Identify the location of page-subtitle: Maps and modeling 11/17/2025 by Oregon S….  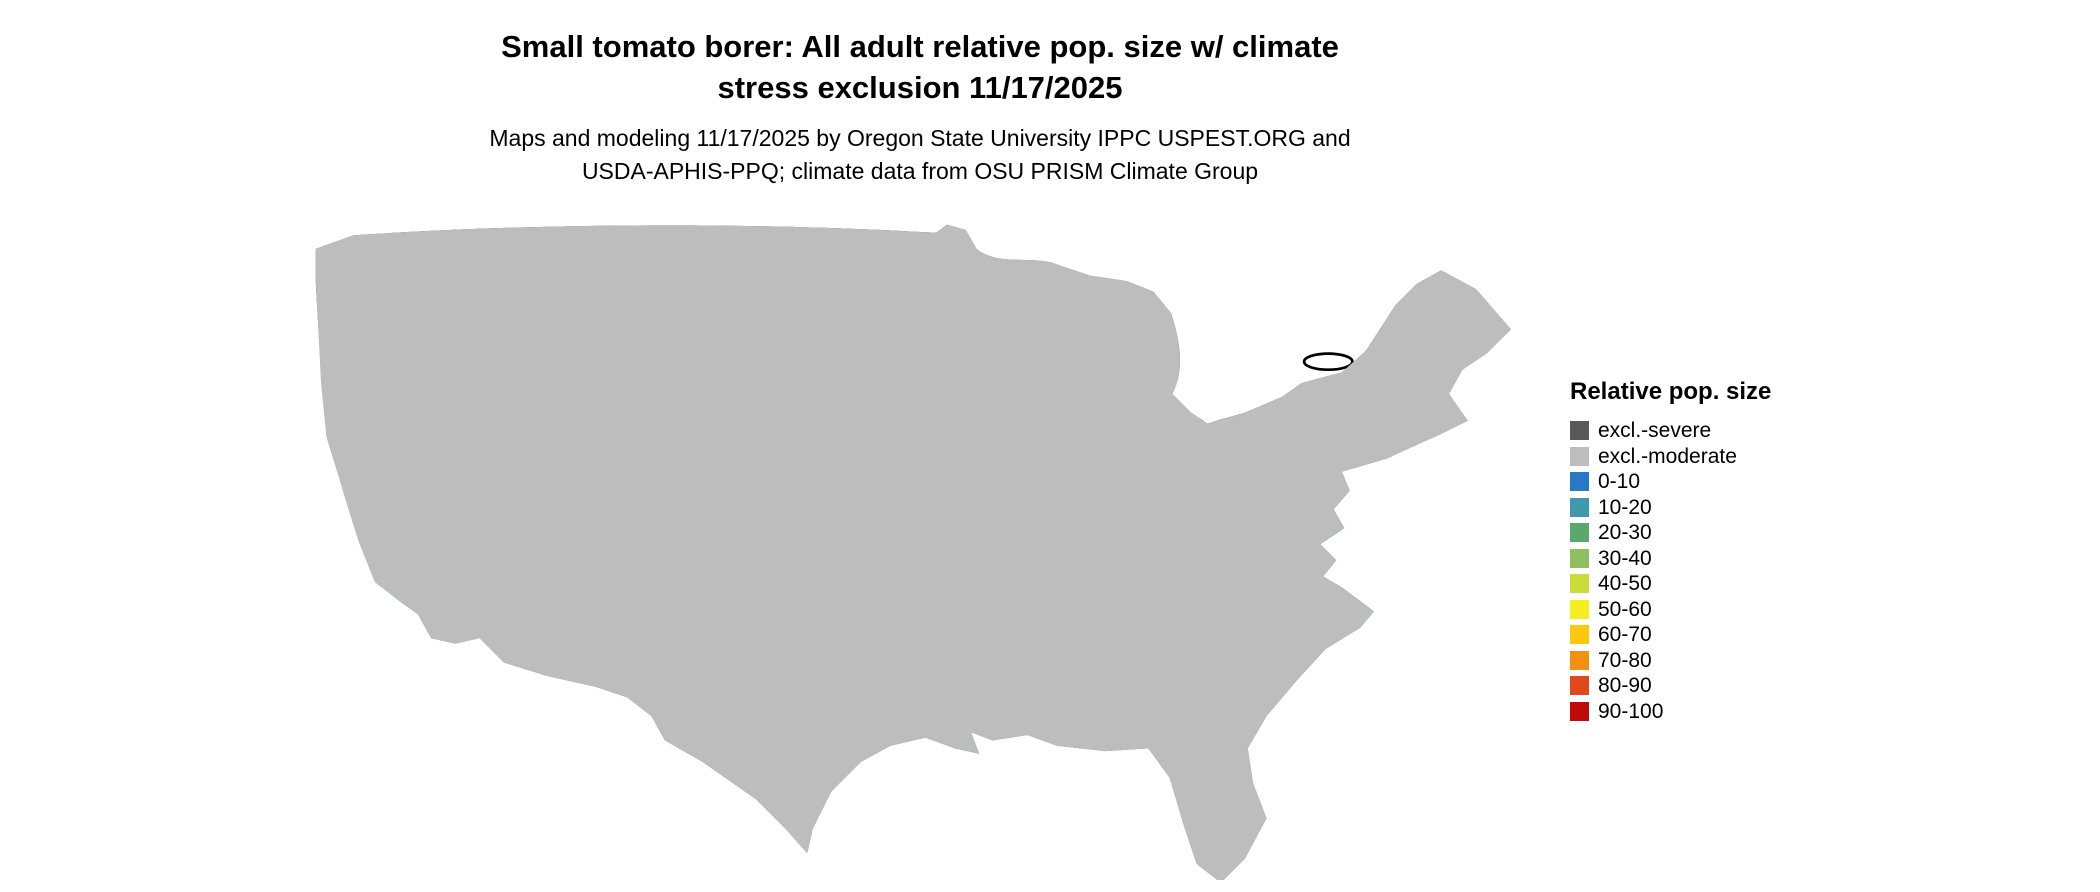
(920, 155).